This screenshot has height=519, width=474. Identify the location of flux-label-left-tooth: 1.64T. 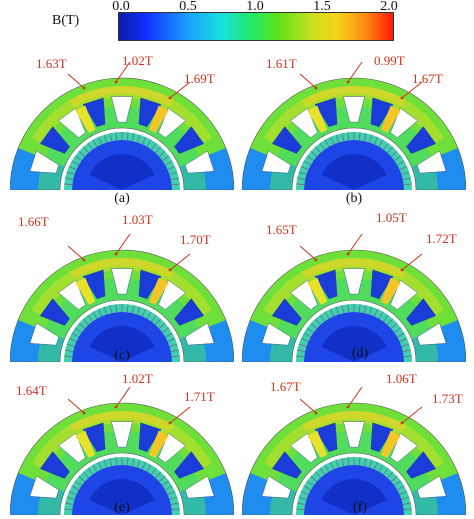
(31, 390).